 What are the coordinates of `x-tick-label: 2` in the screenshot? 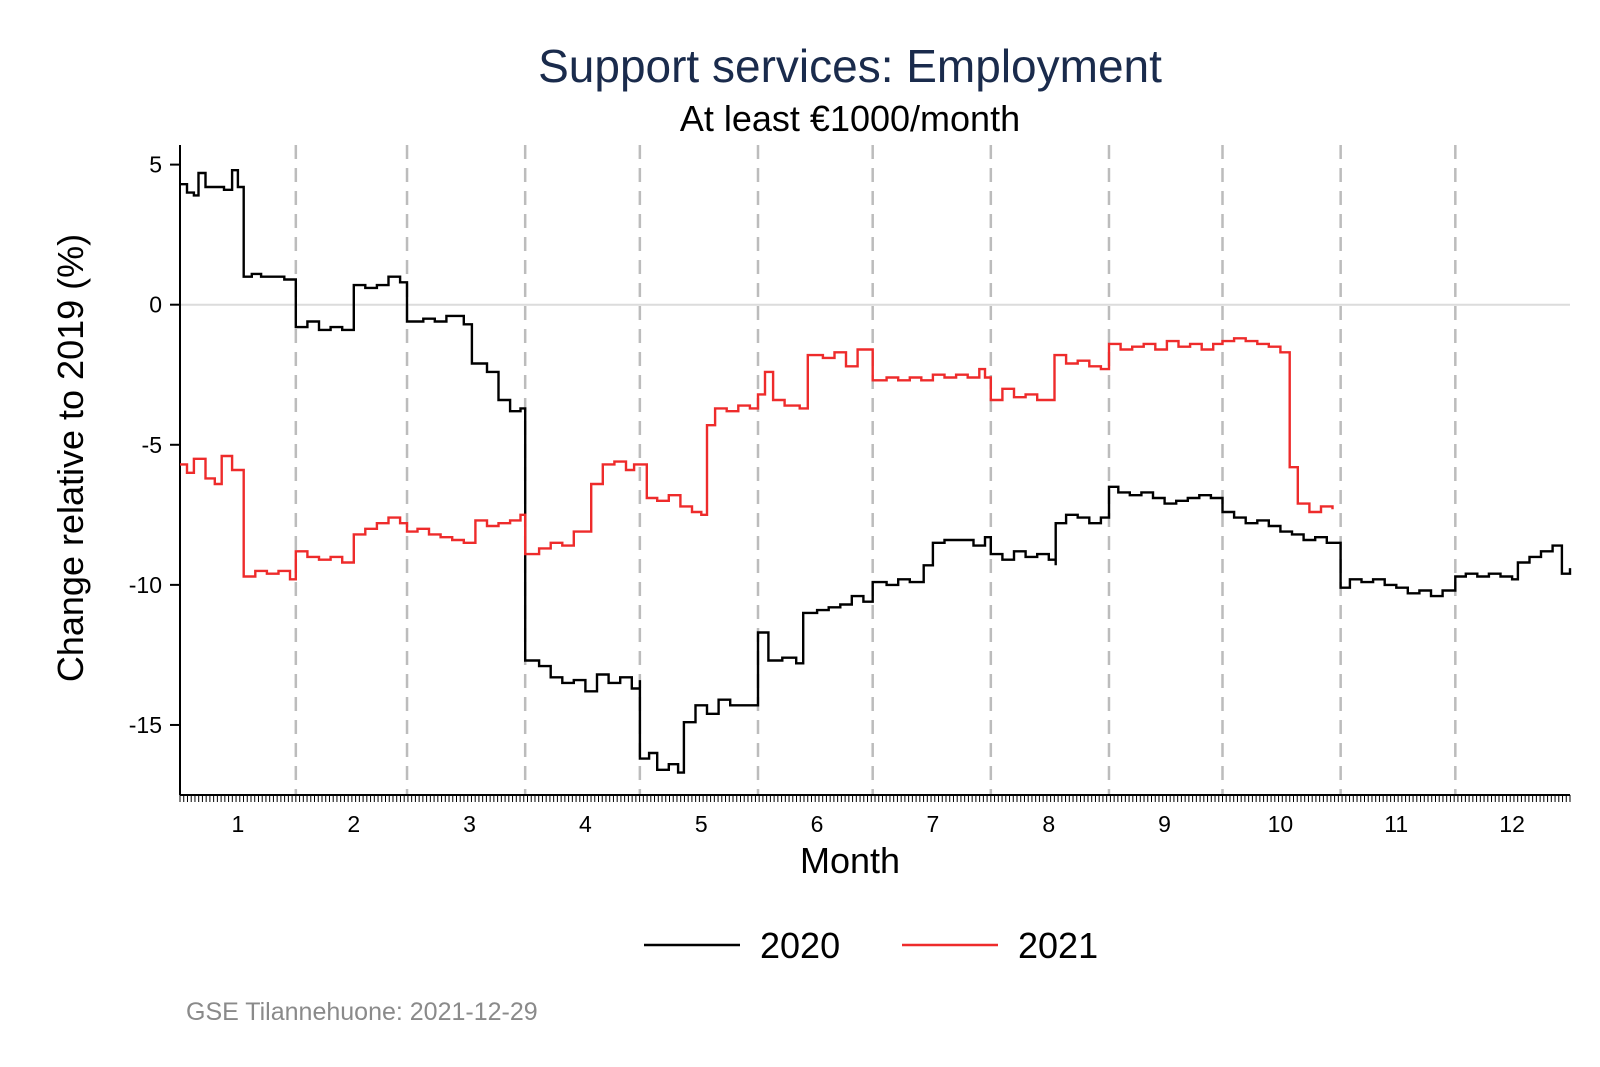 It's located at (353, 824).